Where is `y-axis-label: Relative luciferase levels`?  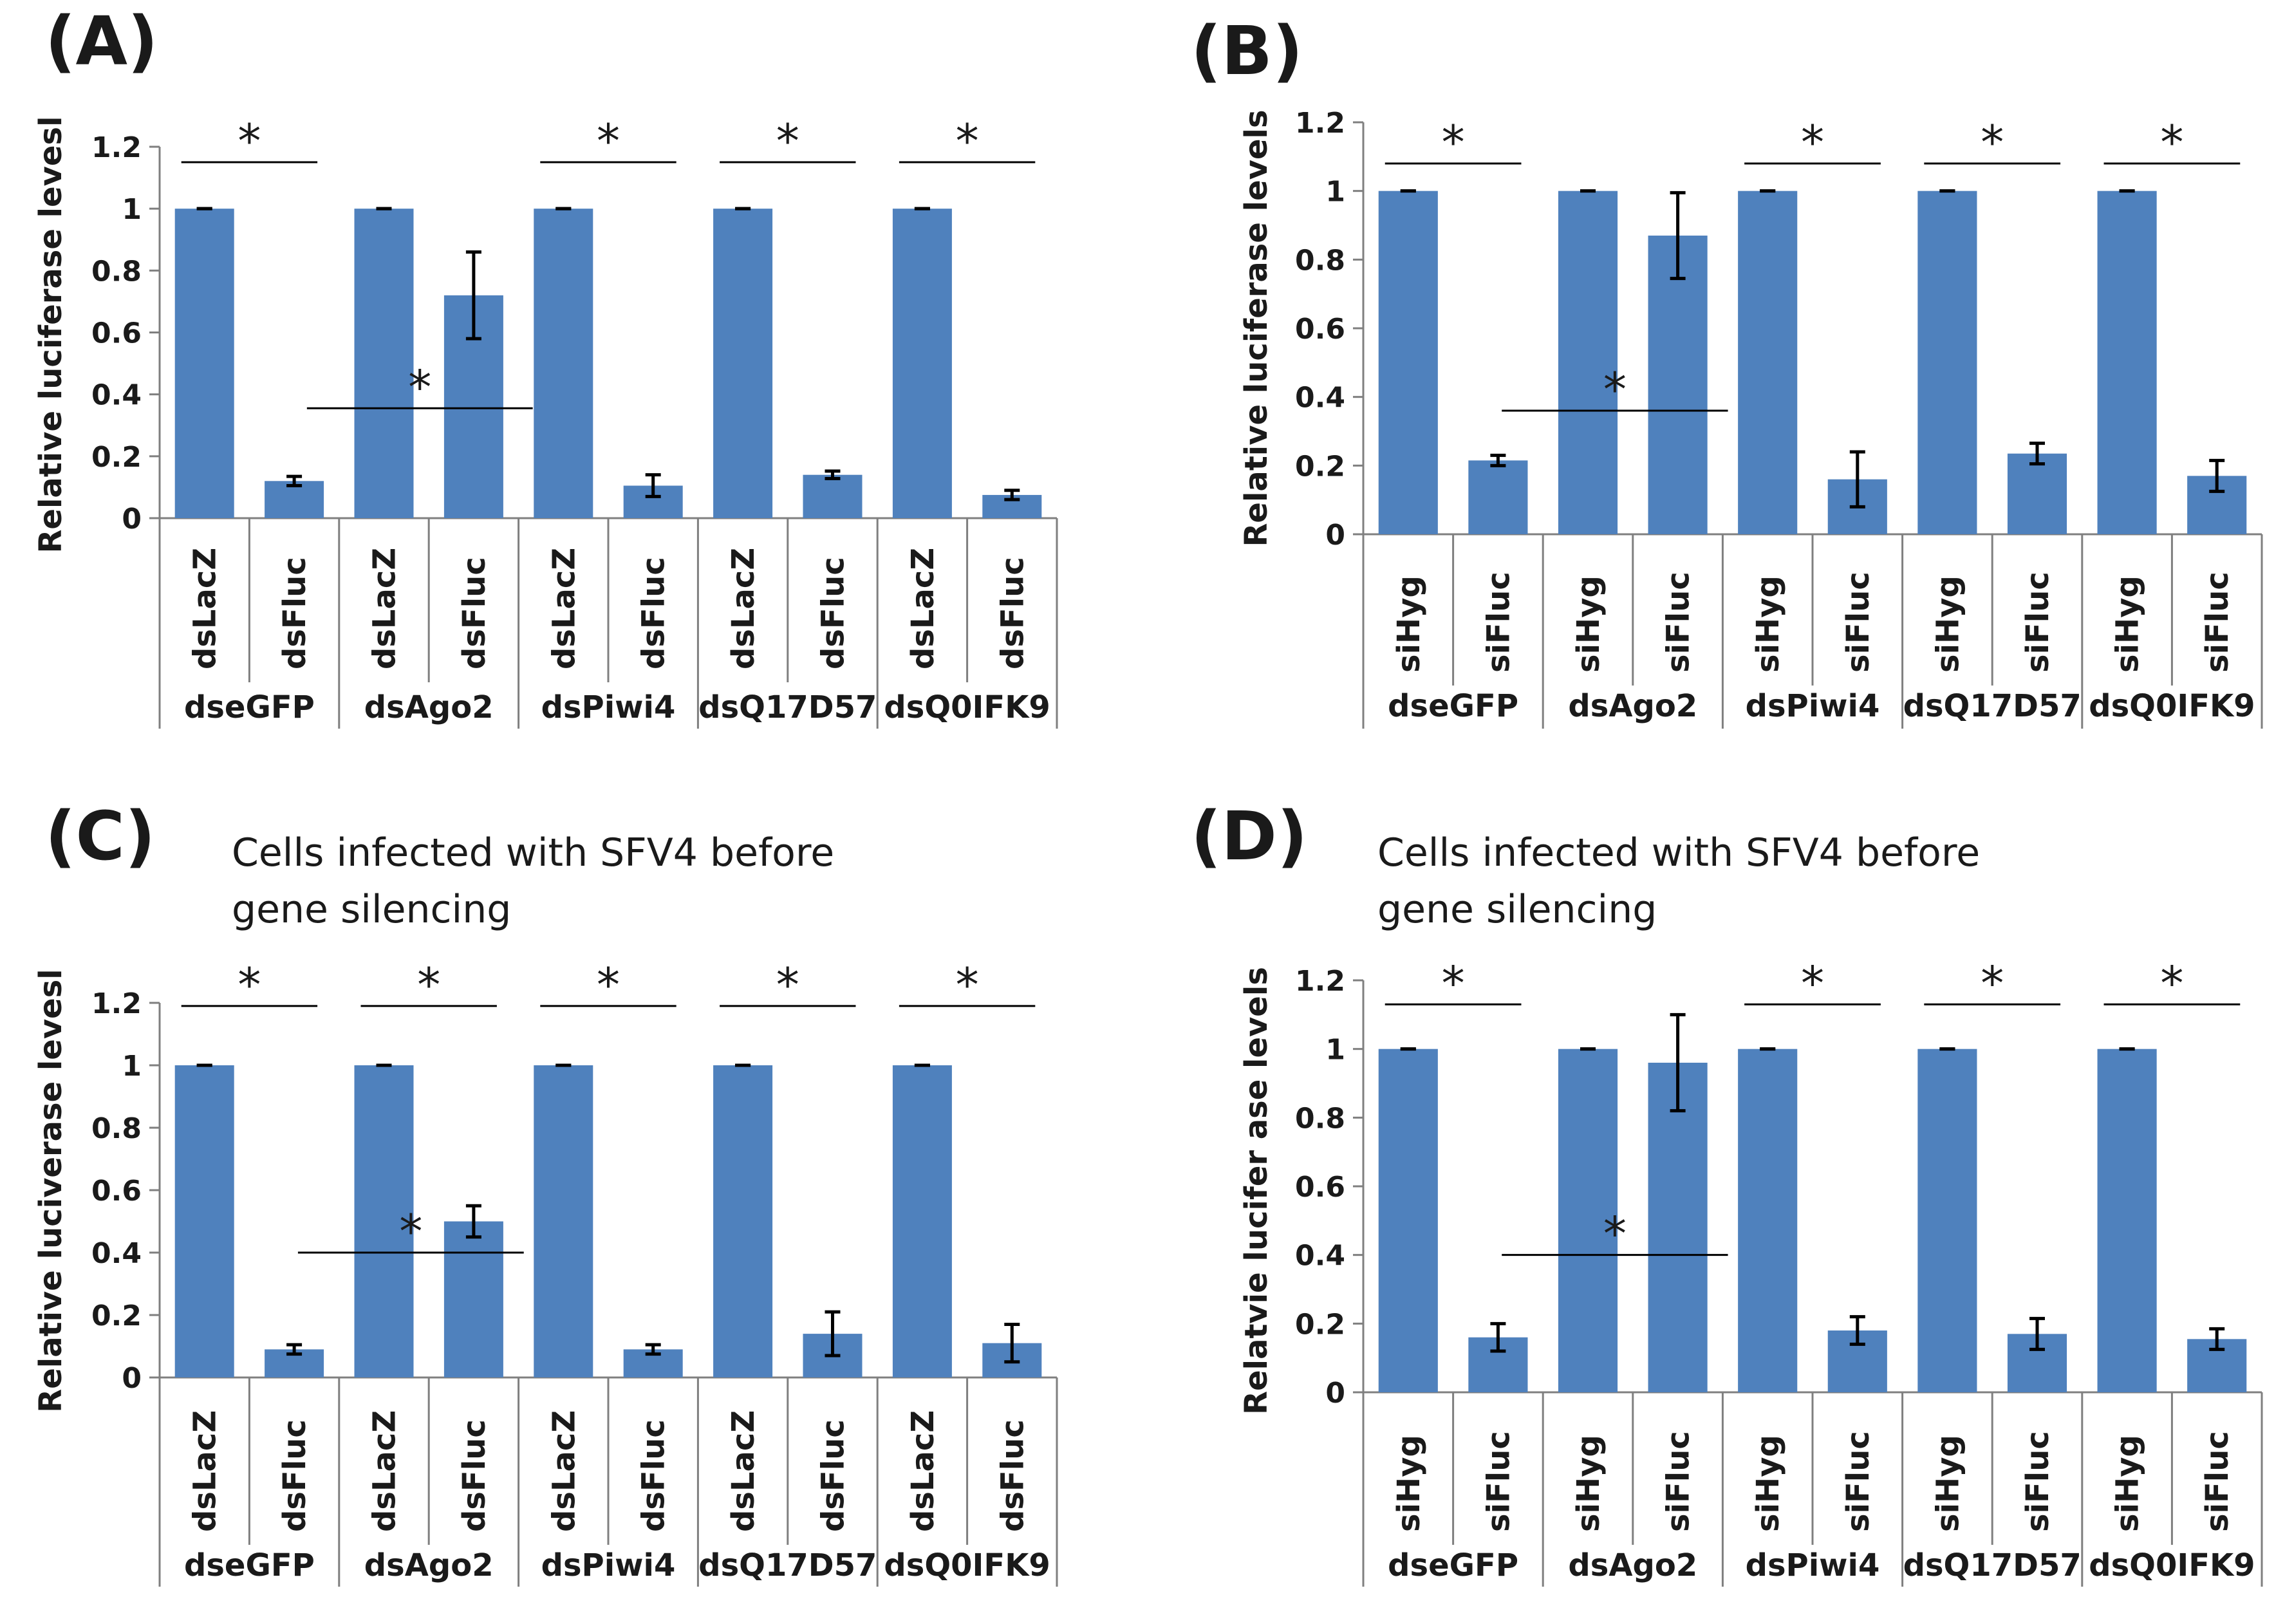 y-axis-label: Relative luciferase levels is located at coordinates (1256, 327).